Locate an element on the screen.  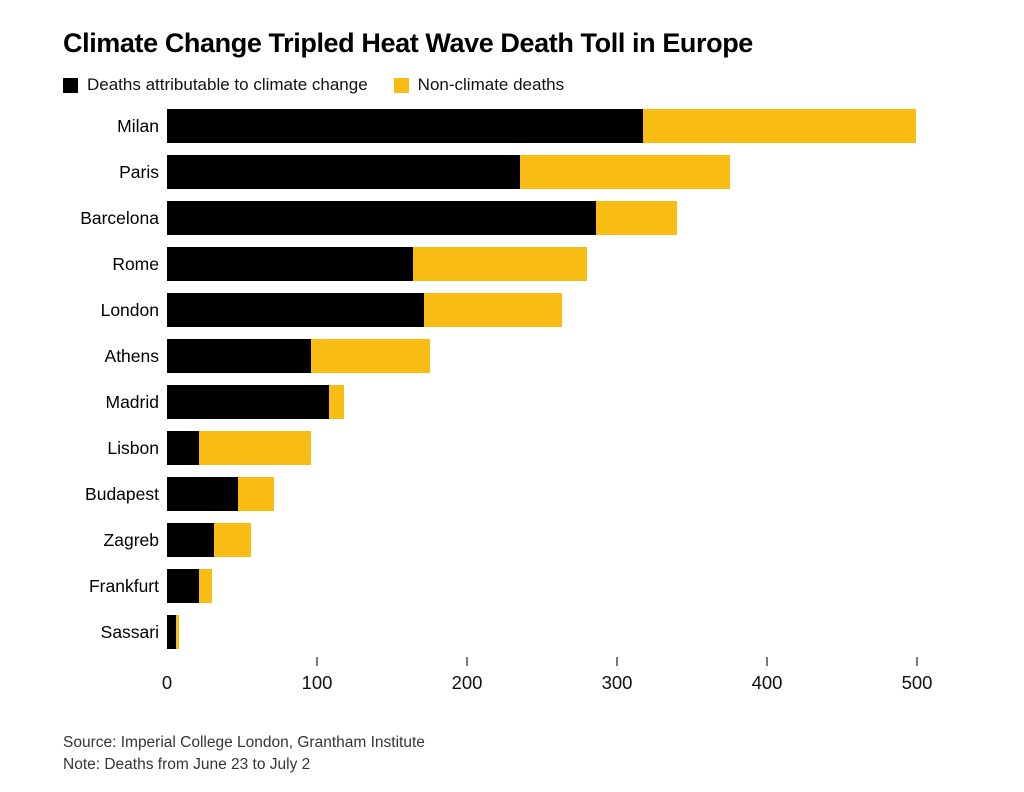
x-label-500: 500 is located at coordinates (917, 683).